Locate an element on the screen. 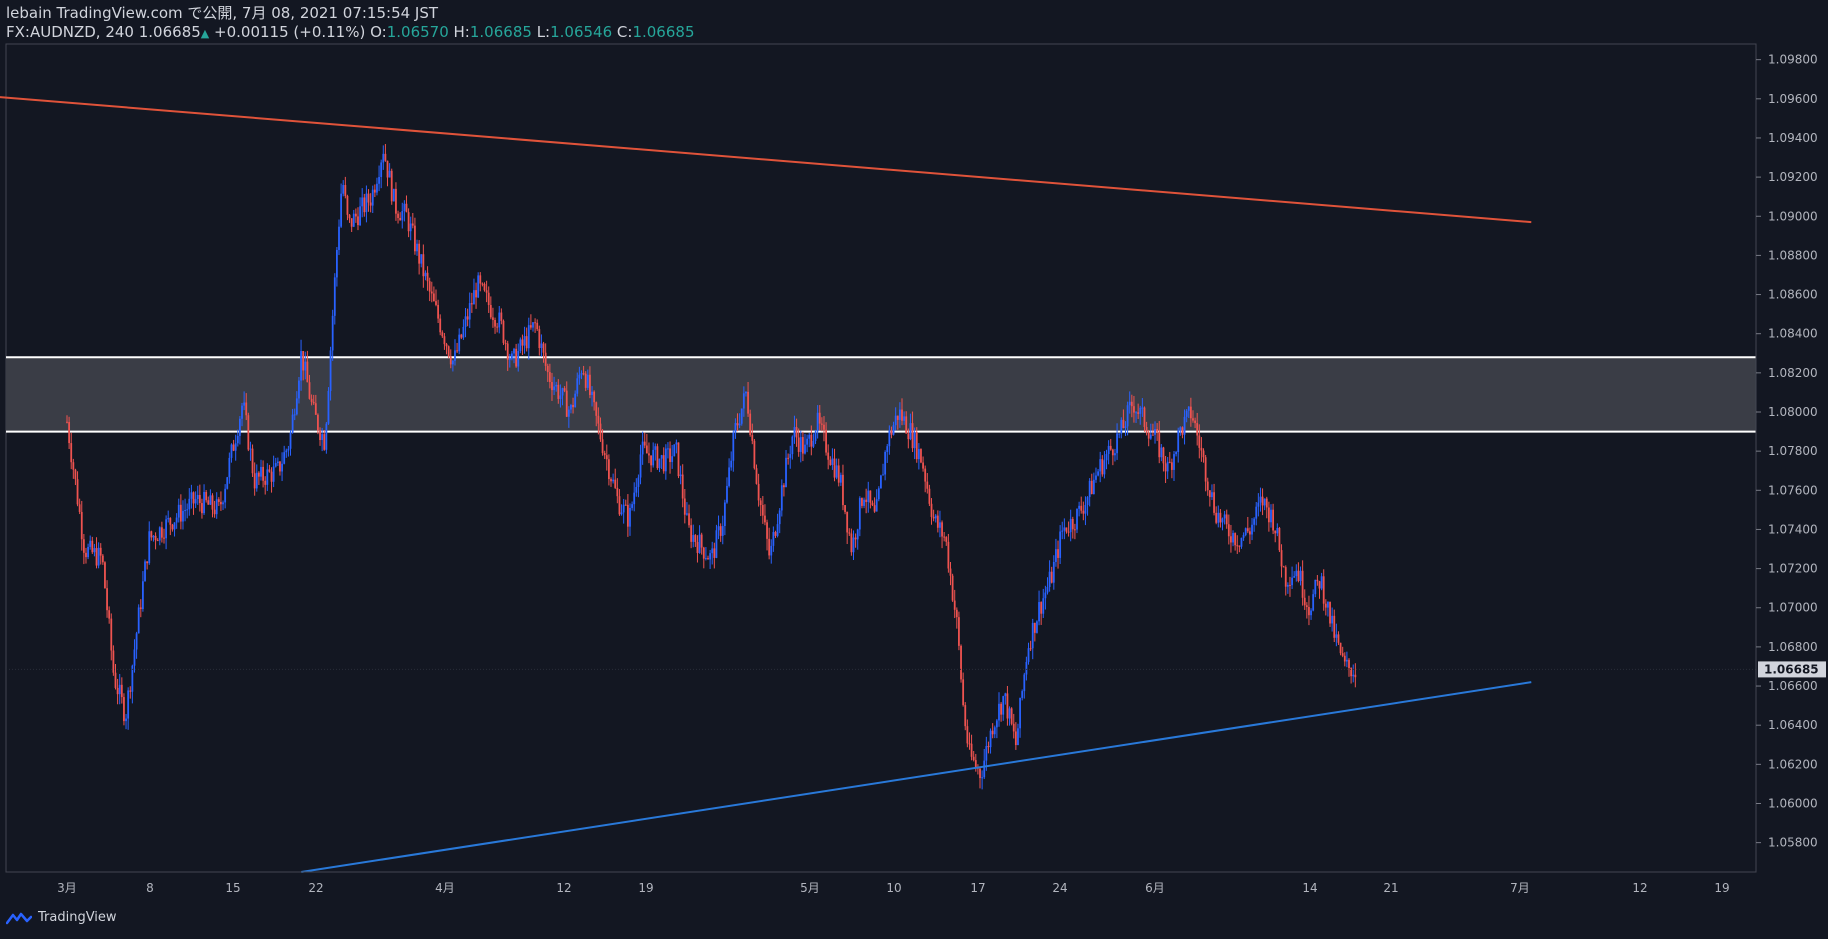 The height and width of the screenshot is (939, 1828). brand-label: TradingView is located at coordinates (77, 917).